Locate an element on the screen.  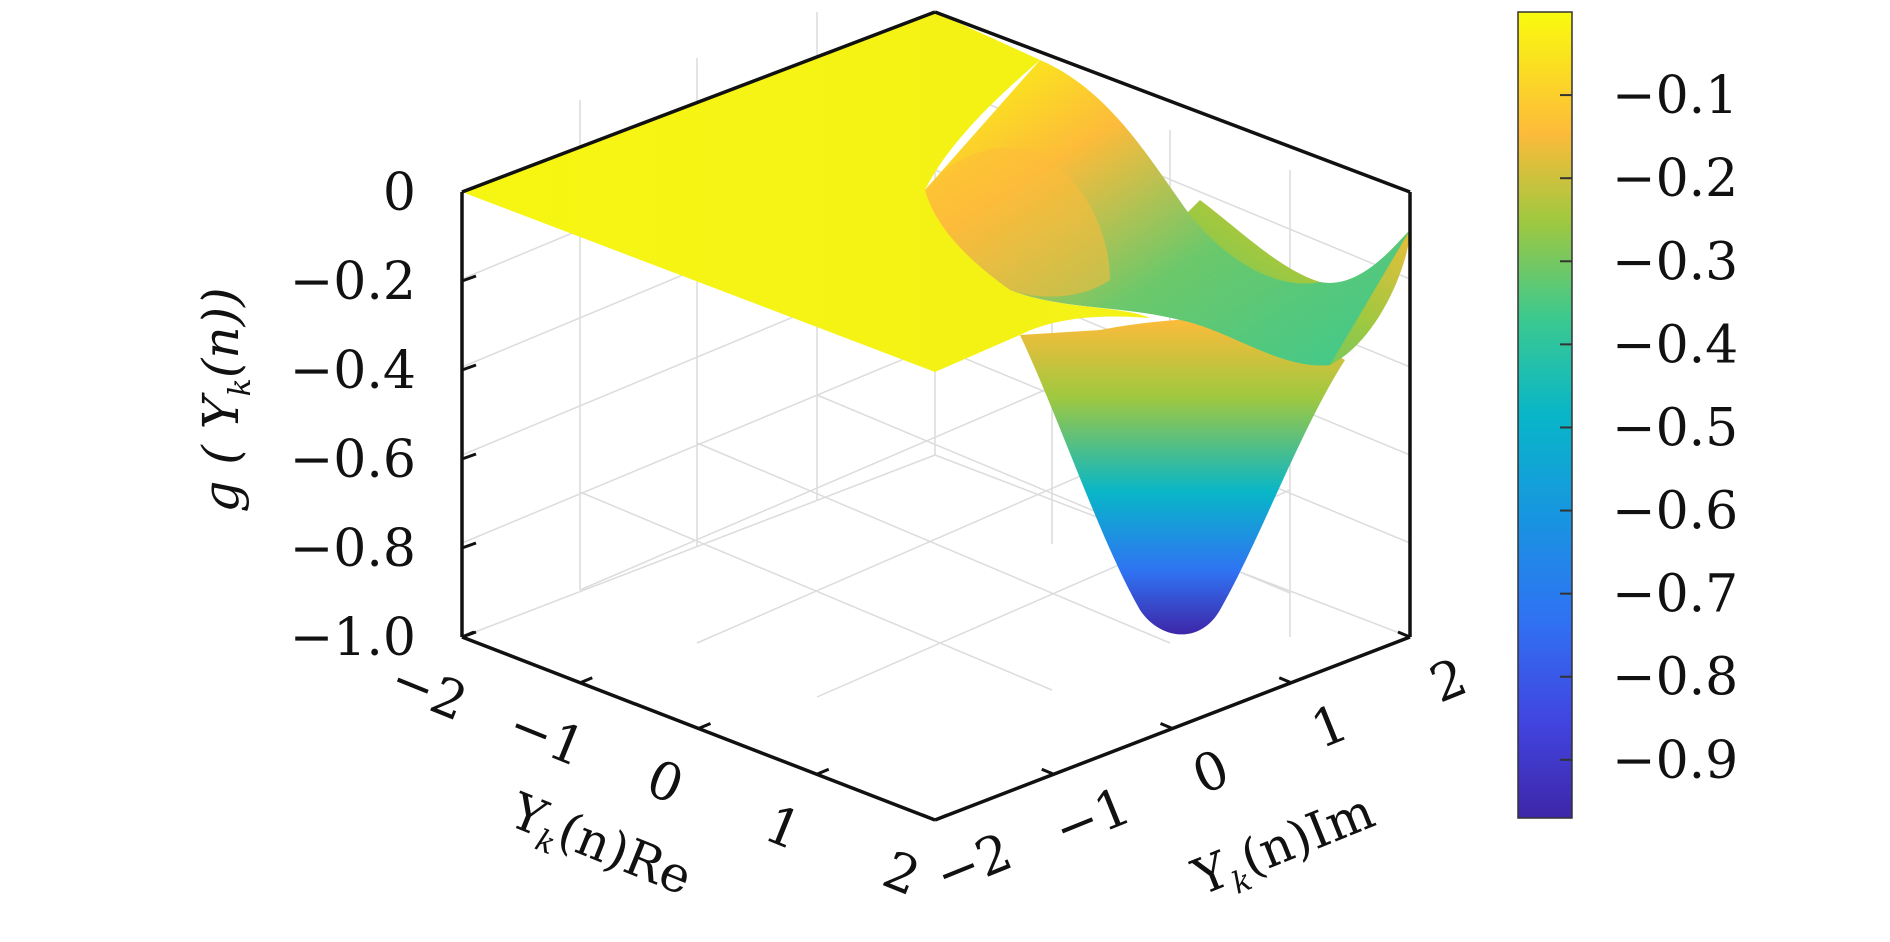
svg-text: g ( Yk(n)) is located at coordinates (225, 399).